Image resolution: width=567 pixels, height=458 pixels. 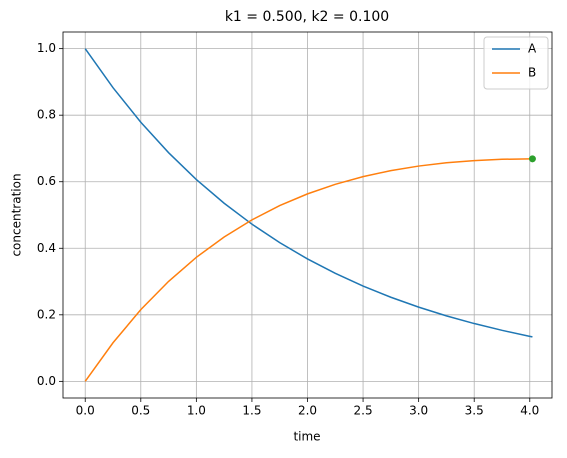 What do you see at coordinates (251, 411) in the screenshot?
I see `x-tick-label: 1.5` at bounding box center [251, 411].